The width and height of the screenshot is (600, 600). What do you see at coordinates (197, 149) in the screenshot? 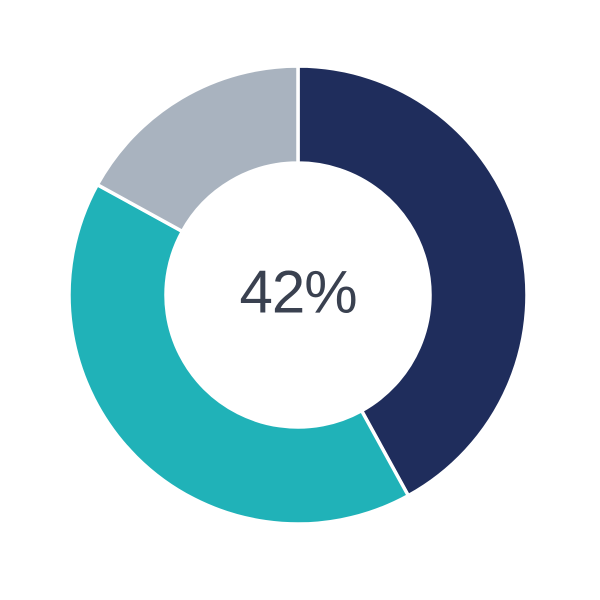
I see `donut-tertiary-segment` at bounding box center [197, 149].